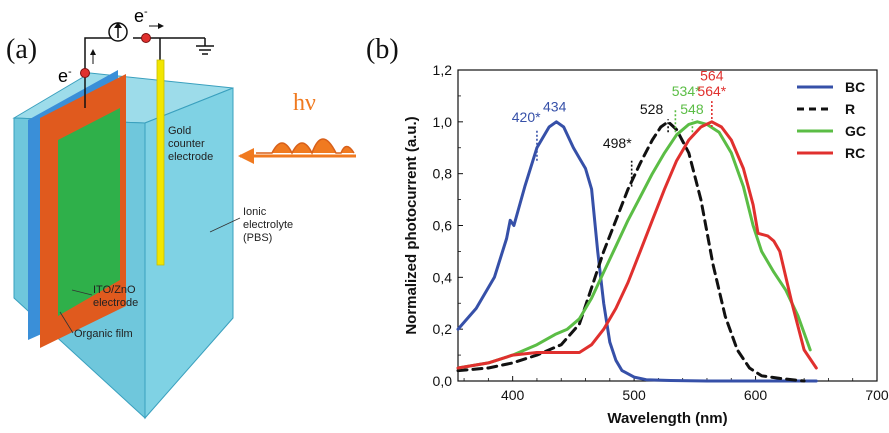 The height and width of the screenshot is (433, 889). Describe the element at coordinates (382, 49) in the screenshot. I see `panel-b-label: (b)` at that location.